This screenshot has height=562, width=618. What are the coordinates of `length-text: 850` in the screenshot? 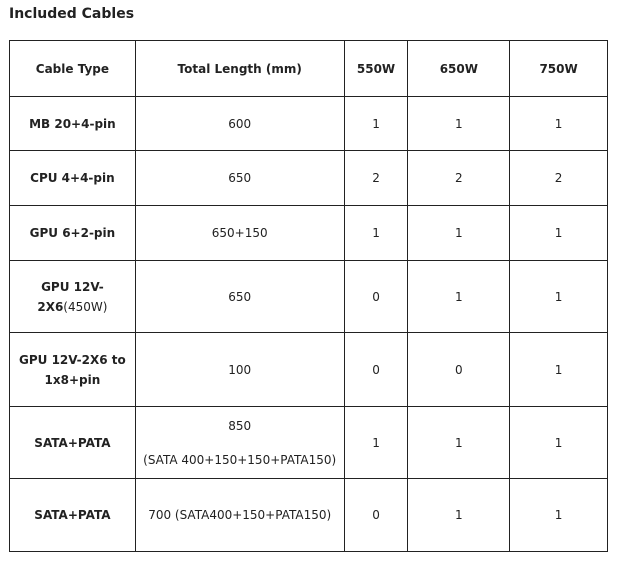 It's located at (239, 426).